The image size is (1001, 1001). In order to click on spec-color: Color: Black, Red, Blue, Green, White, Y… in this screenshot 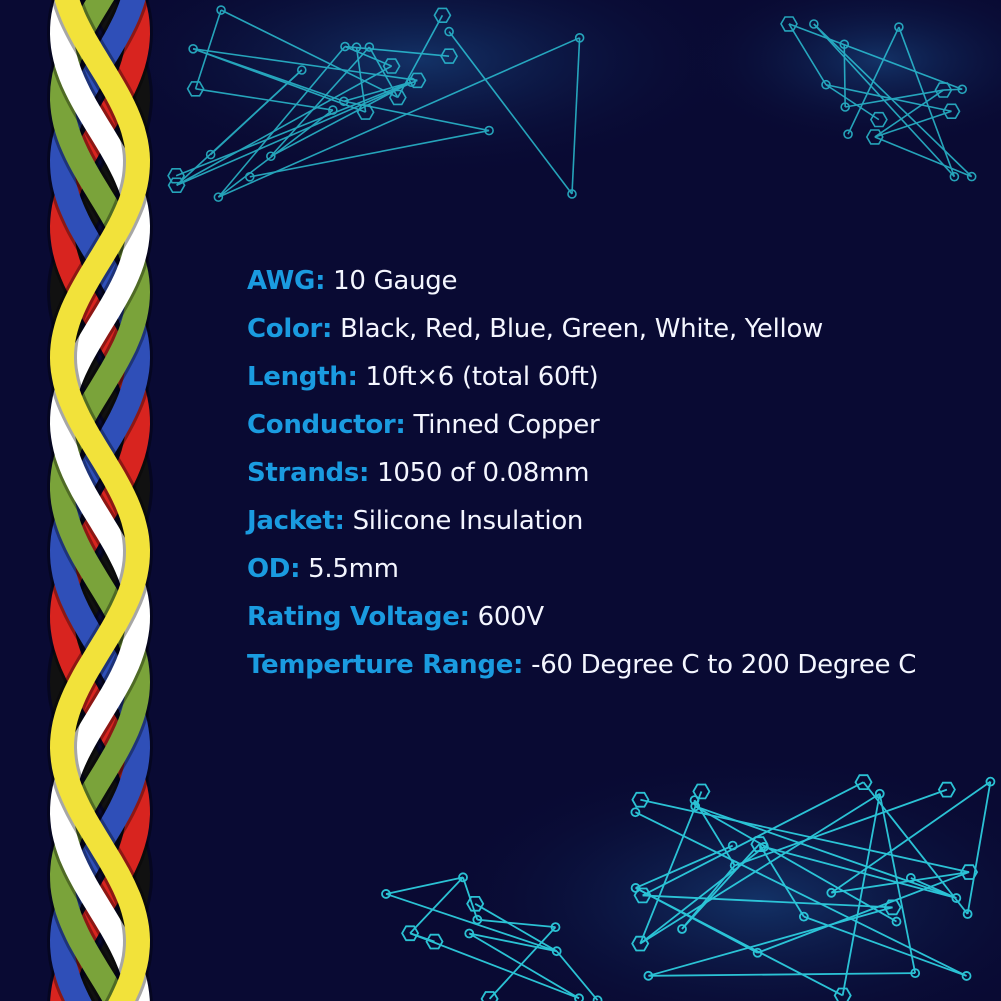, I will do `click(535, 329)`.